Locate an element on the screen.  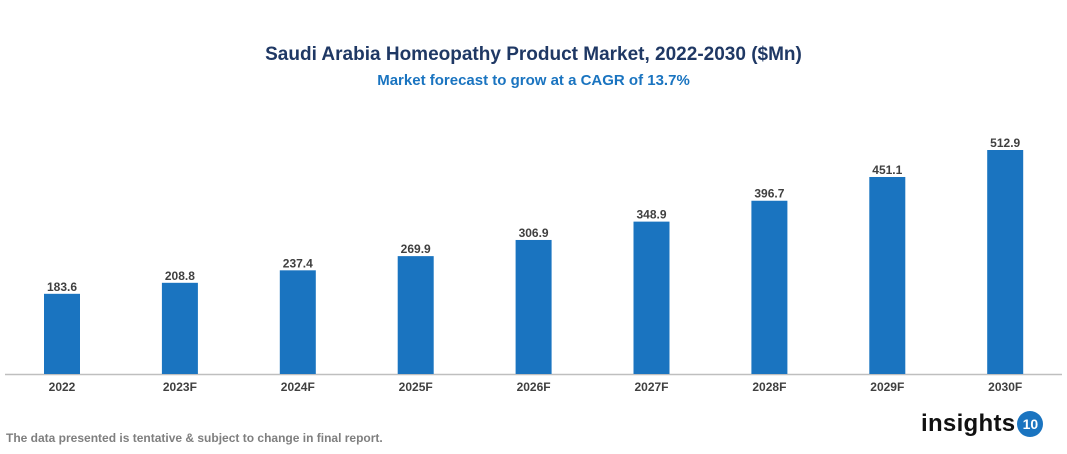
logo-badge: 10 is located at coordinates (1030, 424).